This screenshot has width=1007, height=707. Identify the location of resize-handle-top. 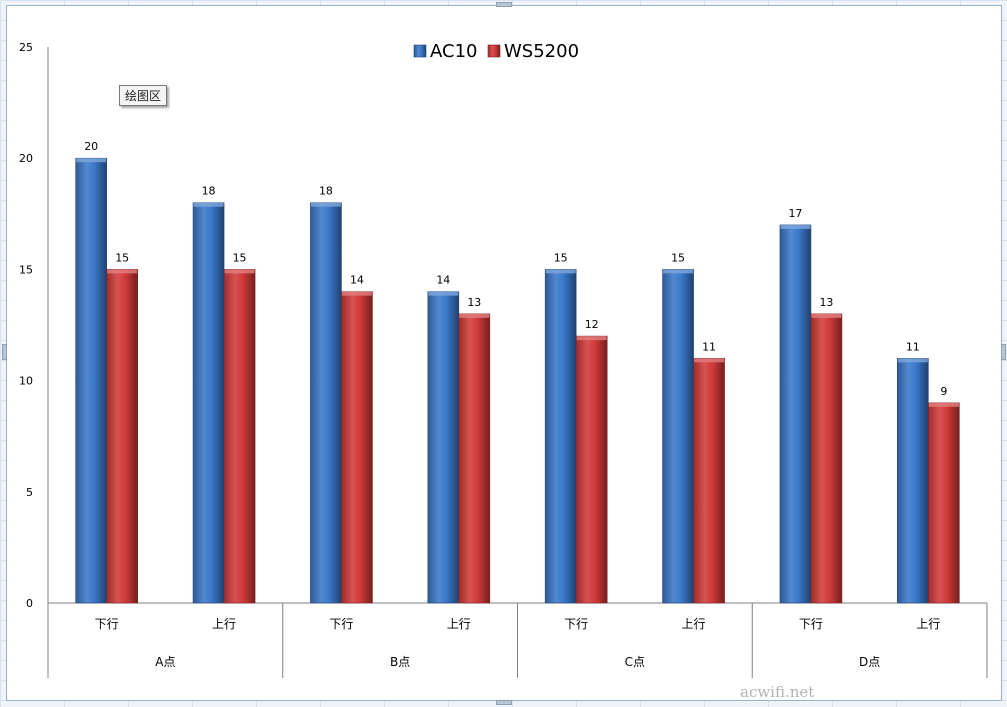
(504, 4).